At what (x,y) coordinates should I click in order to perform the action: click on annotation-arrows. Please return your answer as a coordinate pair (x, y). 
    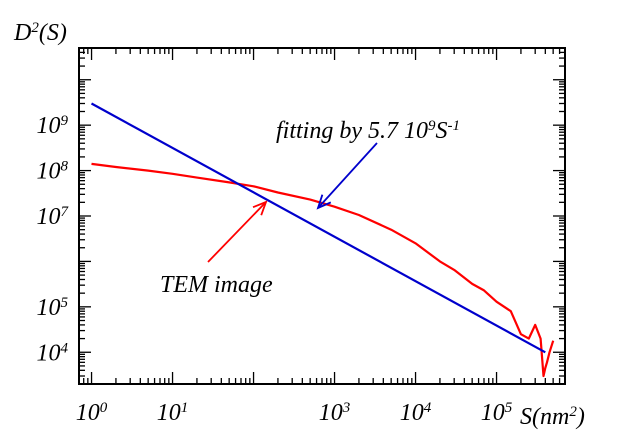
    Looking at the image, I should click on (292, 202).